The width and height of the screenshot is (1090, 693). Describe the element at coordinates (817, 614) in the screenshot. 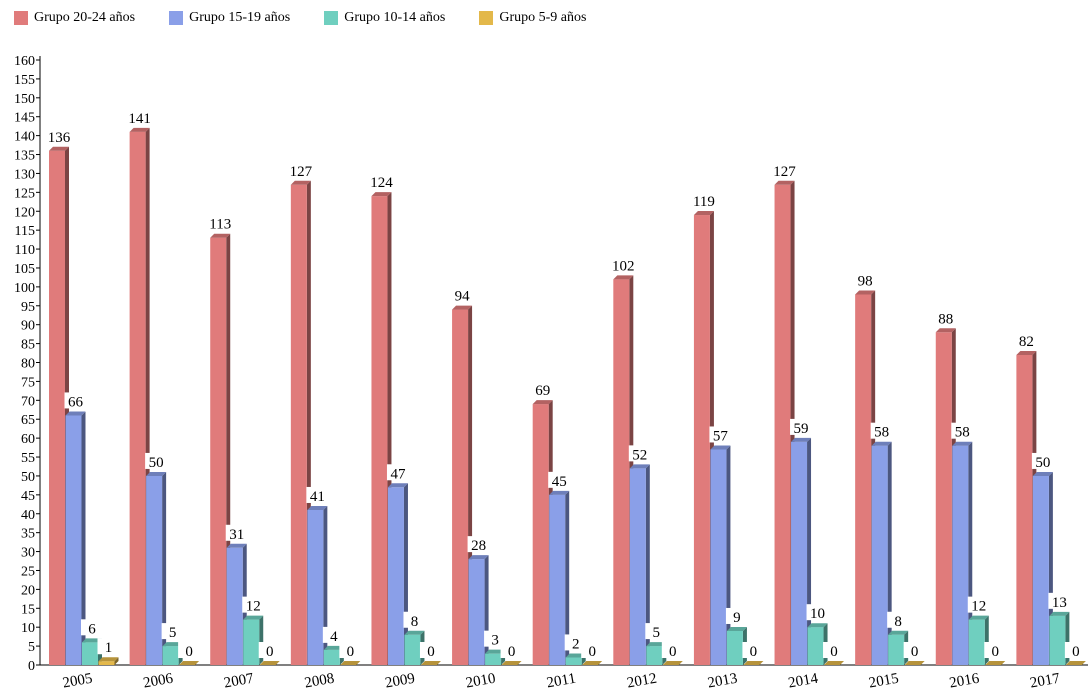

I see `data-label: 10` at that location.